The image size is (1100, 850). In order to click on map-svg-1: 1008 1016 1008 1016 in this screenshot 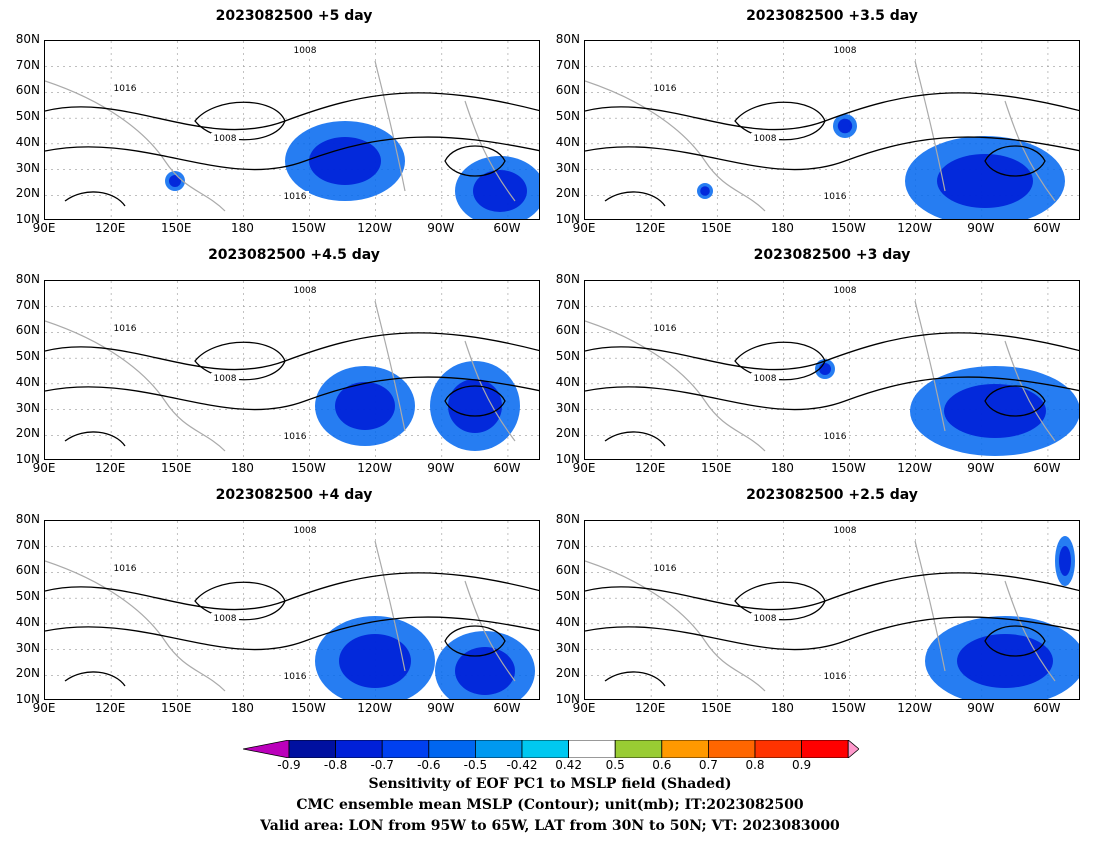, I will do `click(292, 130)`.